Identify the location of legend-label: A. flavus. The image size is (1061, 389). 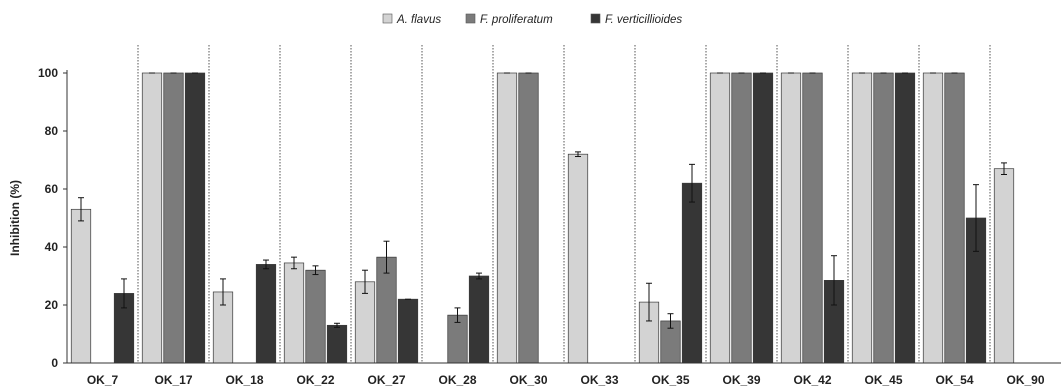
(418, 20).